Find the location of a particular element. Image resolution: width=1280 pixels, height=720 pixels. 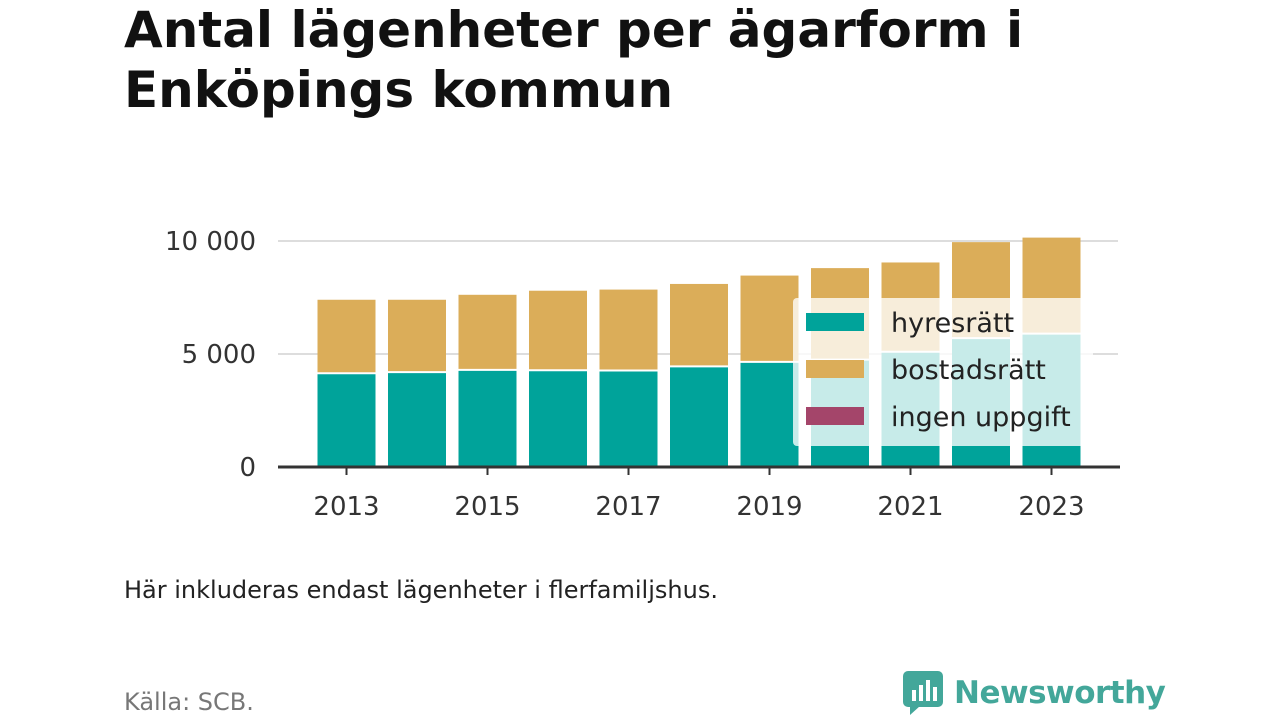

newsworthy-logo-icon is located at coordinates (923, 693).